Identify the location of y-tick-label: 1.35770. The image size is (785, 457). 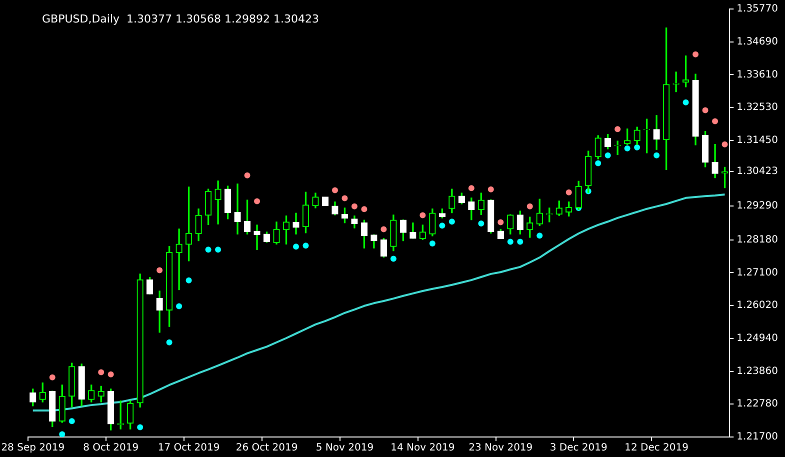
(757, 9).